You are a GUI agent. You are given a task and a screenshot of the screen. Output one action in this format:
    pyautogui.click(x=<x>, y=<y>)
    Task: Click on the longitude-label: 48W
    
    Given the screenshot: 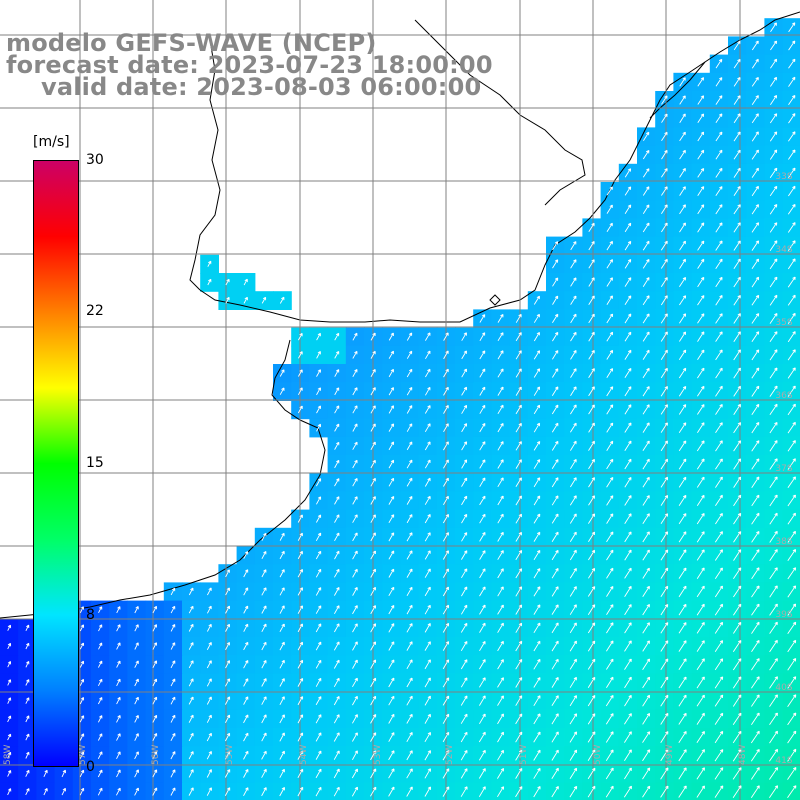 What is the action you would take?
    pyautogui.click(x=743, y=755)
    